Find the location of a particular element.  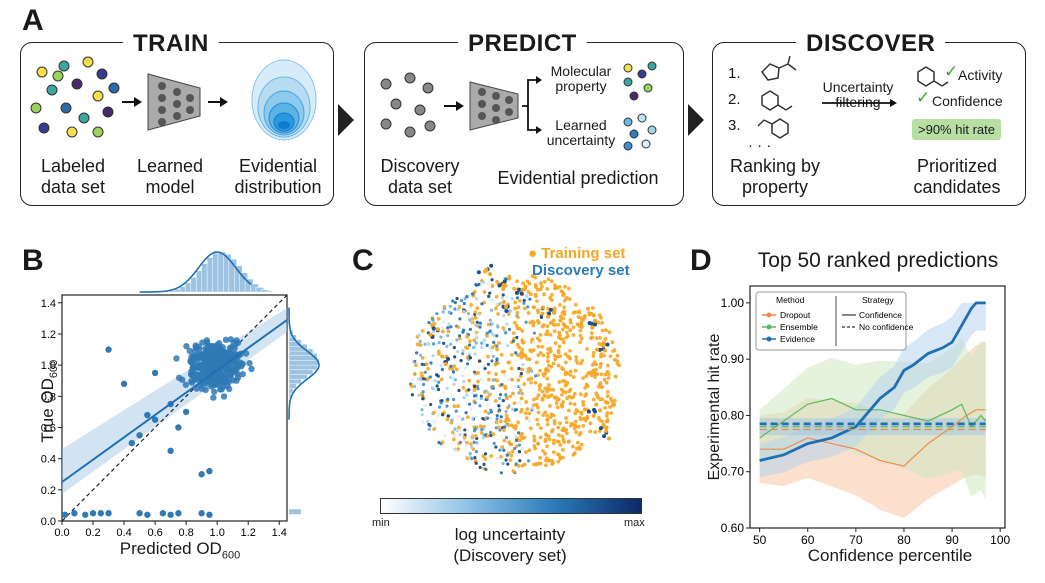

x-tick-label: 1.4 is located at coordinates (279, 533).